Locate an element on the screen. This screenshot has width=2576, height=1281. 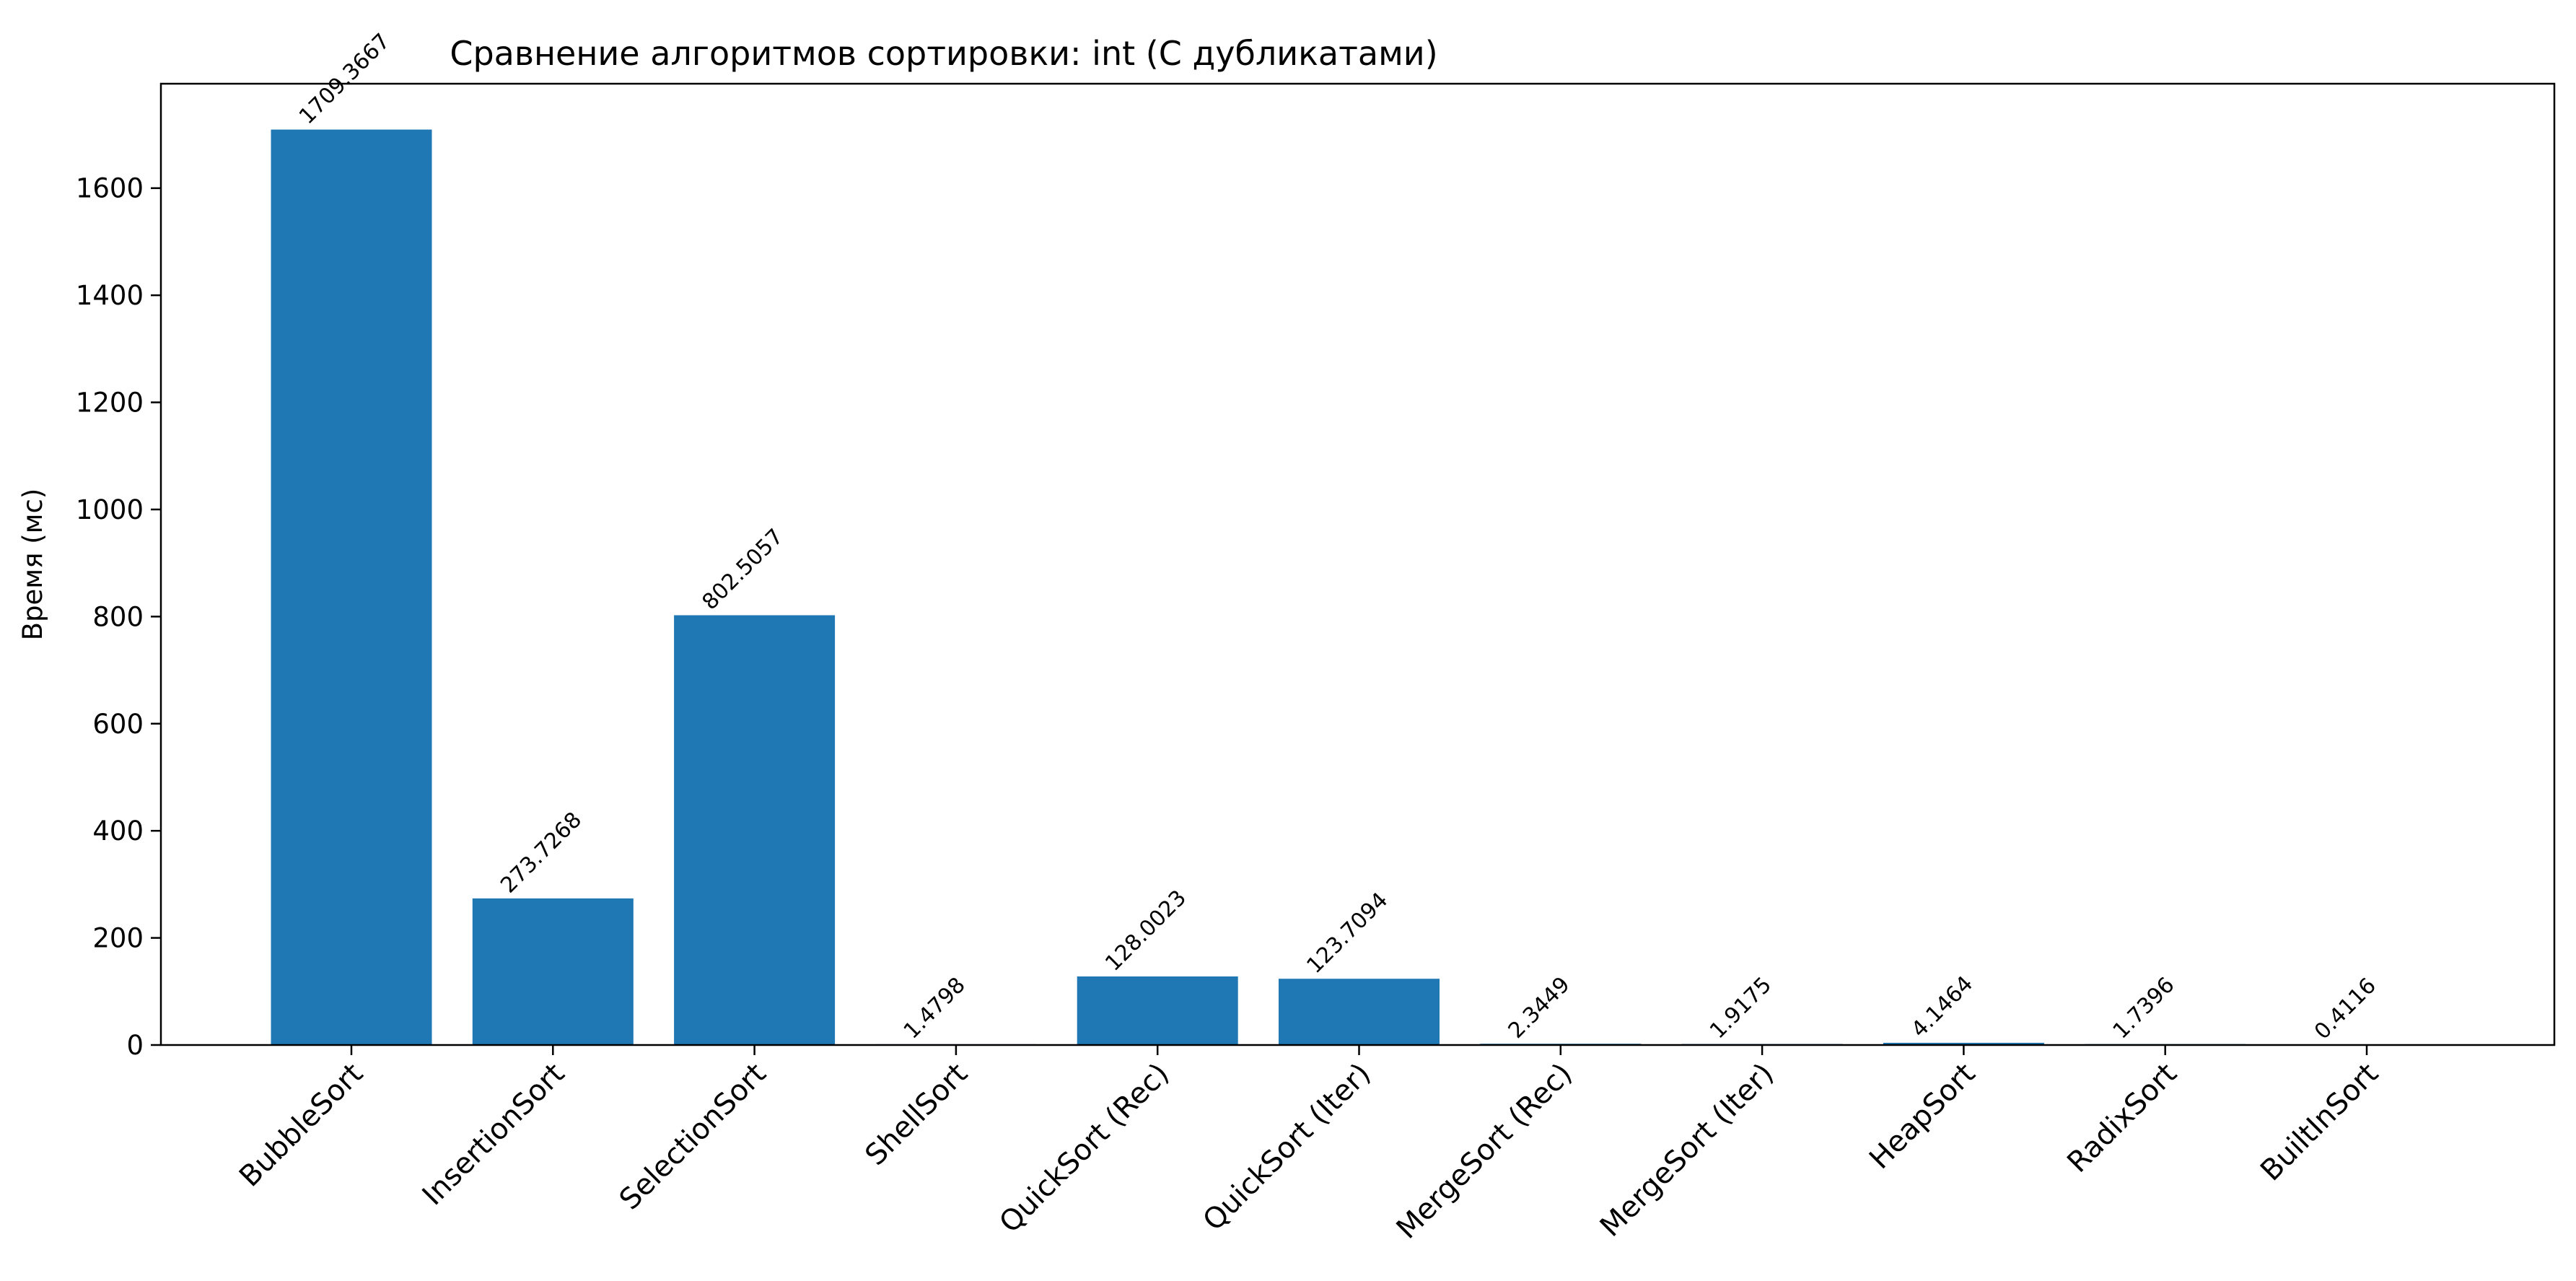
y-tick-label: 1200 is located at coordinates (110, 403).